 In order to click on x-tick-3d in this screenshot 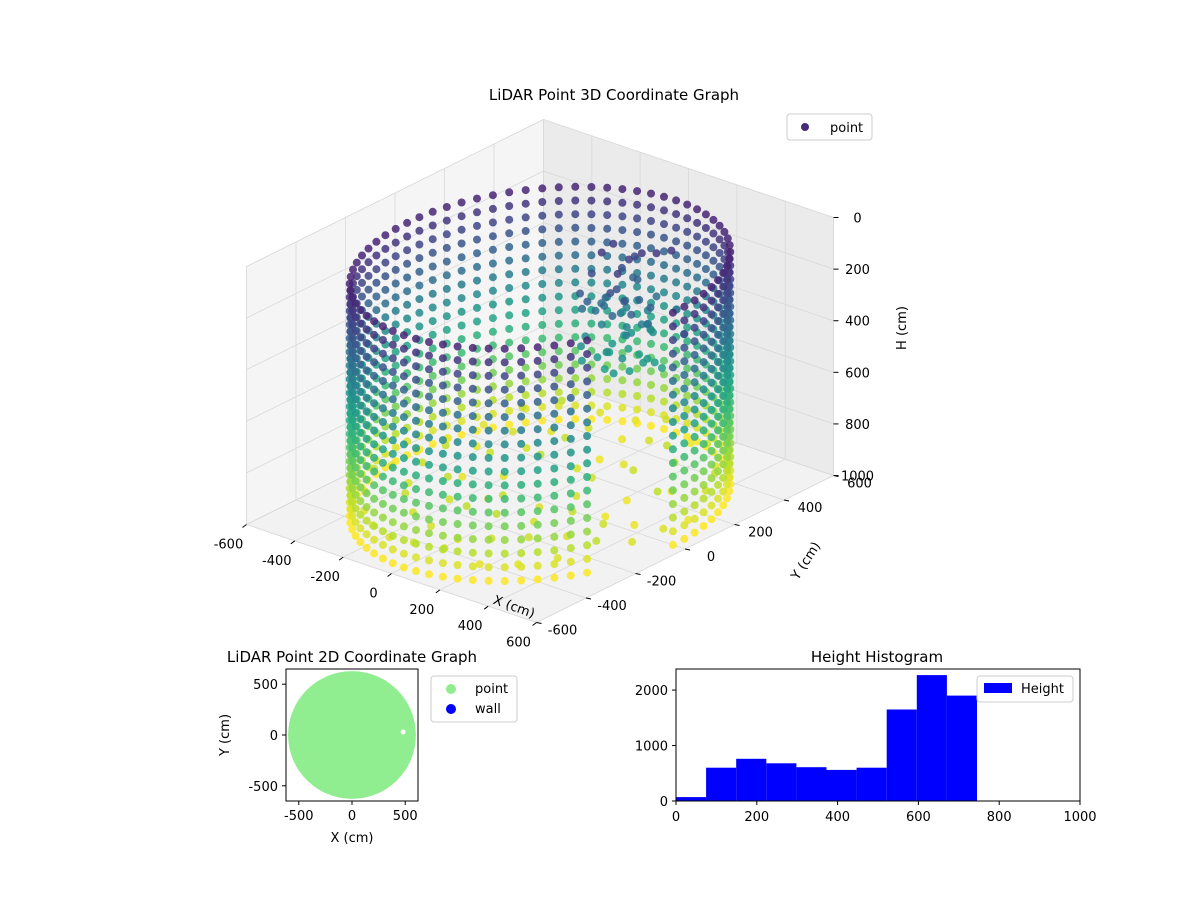, I will do `click(293, 542)`.